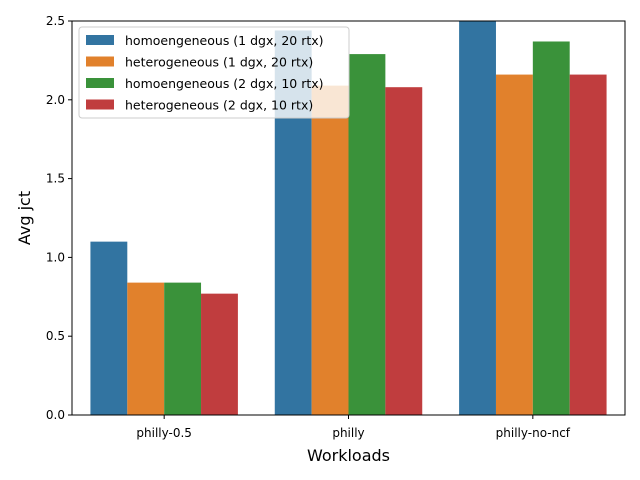 The image size is (640, 480). Describe the element at coordinates (59, 218) in the screenshot. I see `y-axis: 0.0 0.5 1.0 1.5 2.0 2.5` at that location.